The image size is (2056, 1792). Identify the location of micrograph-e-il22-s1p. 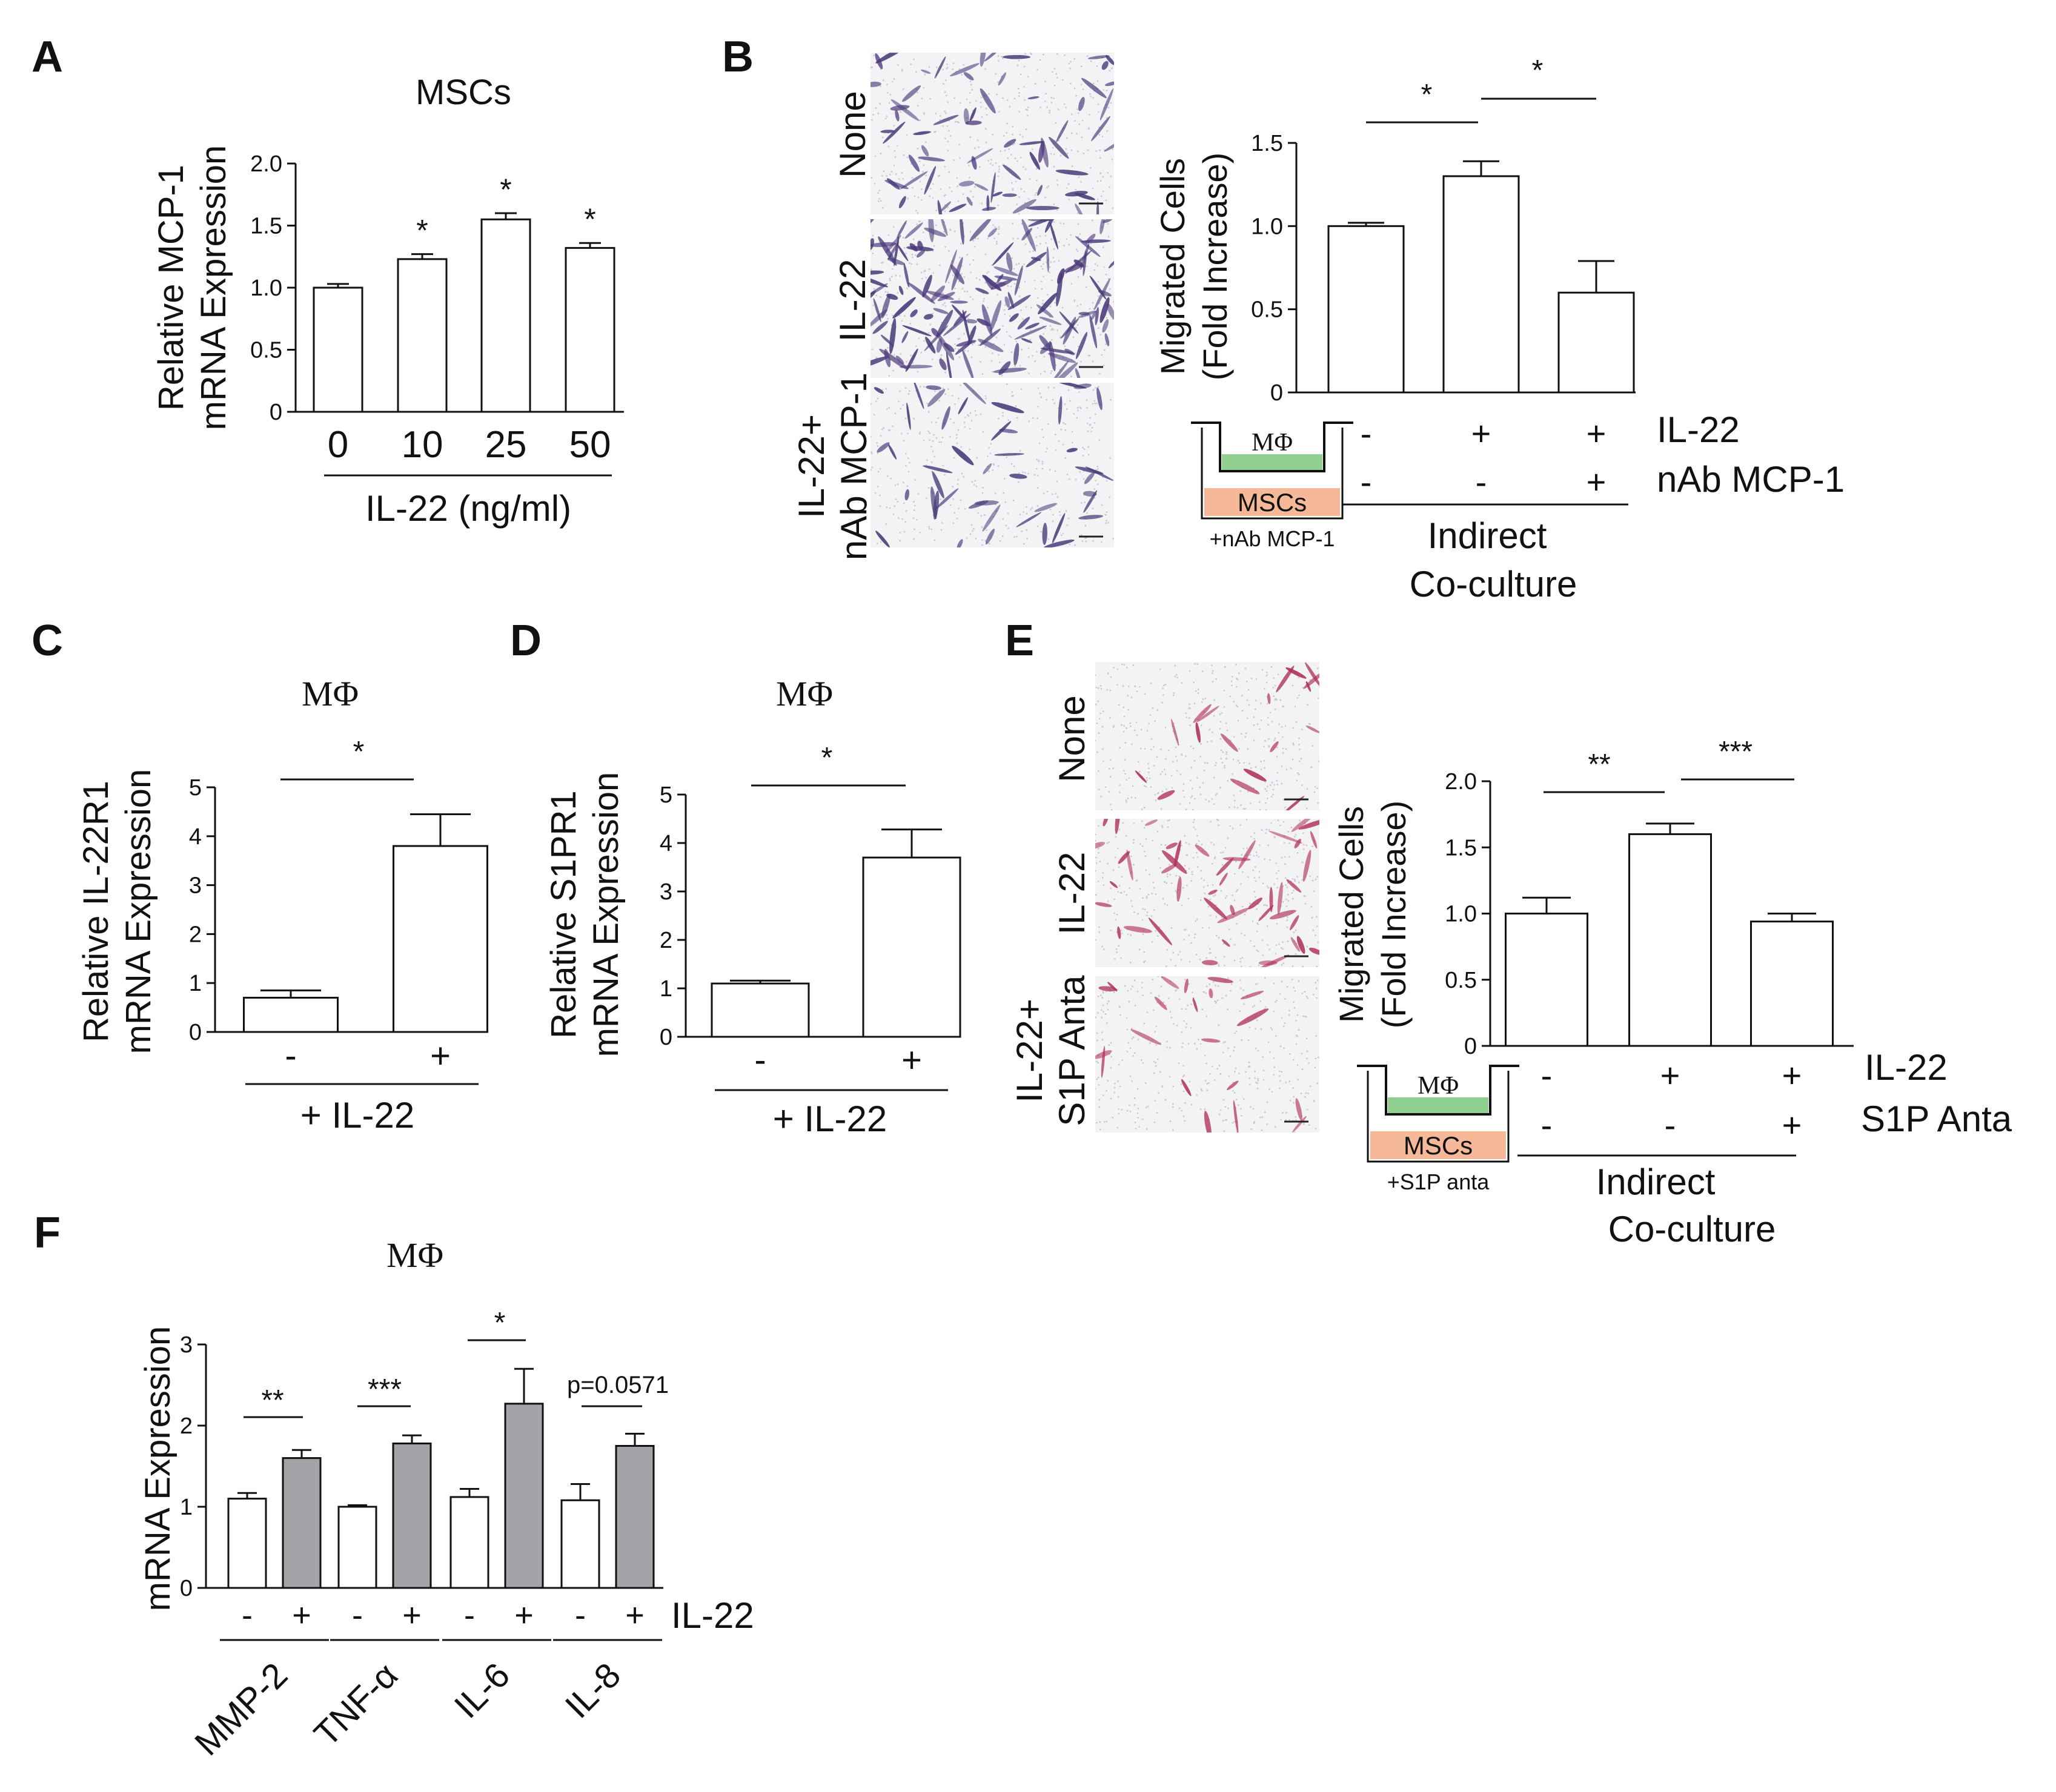
(1207, 1054).